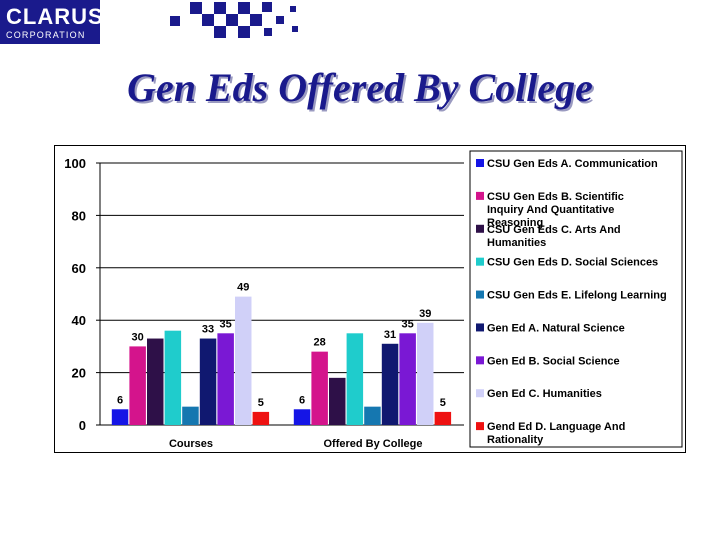  What do you see at coordinates (544, 394) in the screenshot?
I see `legend-entry-label: Gen Ed C. Humanities` at bounding box center [544, 394].